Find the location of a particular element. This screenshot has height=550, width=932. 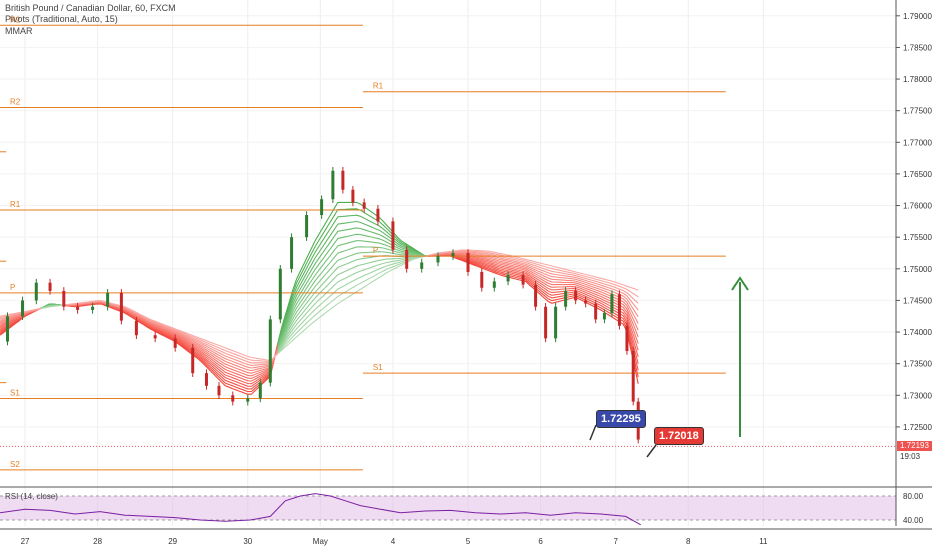

x-tick-label: 28 is located at coordinates (97, 541).